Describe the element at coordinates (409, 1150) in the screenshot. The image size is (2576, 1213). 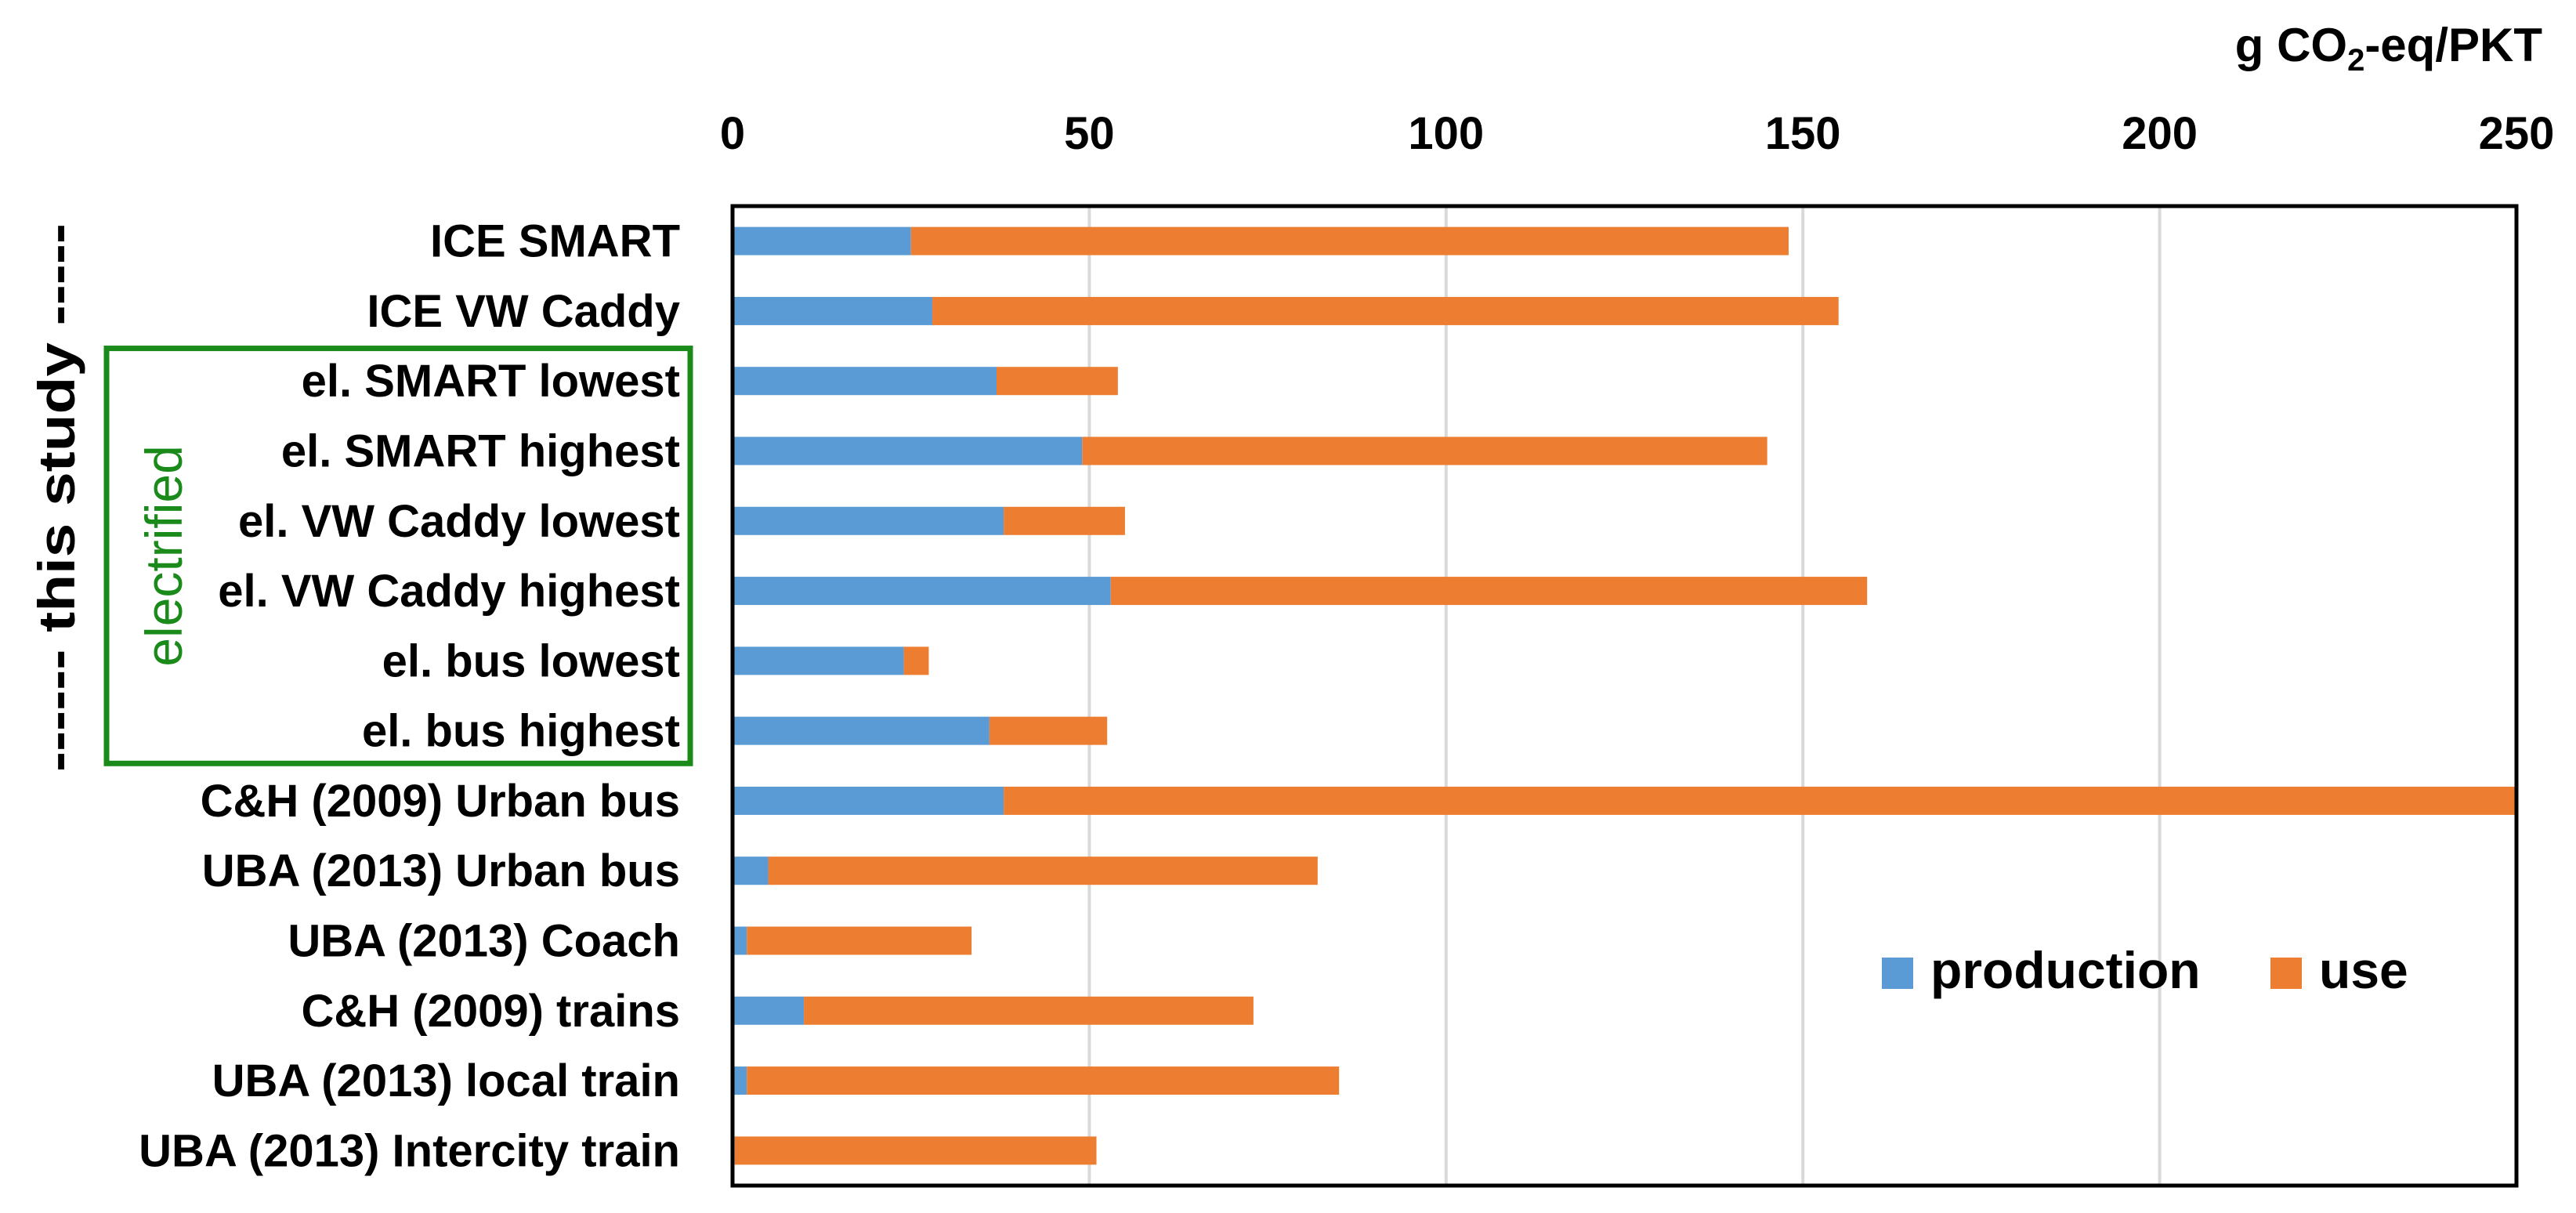
I see `category-label: UBA (2013) Intercity train` at that location.